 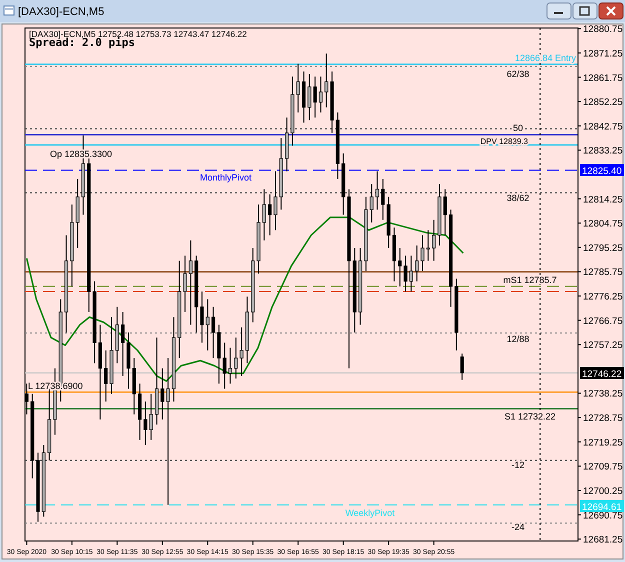 I want to click on text: 12694.61, so click(x=602, y=507).